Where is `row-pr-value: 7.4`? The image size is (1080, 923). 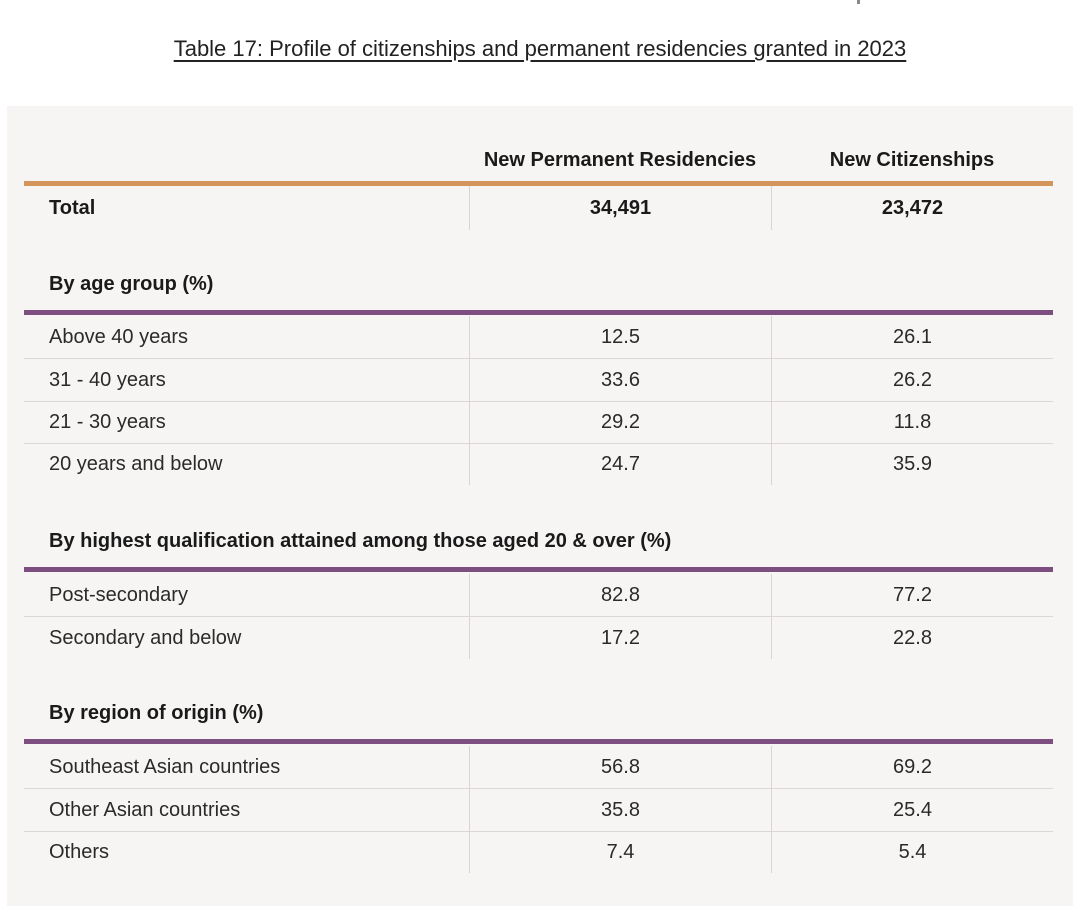 row-pr-value: 7.4 is located at coordinates (620, 852).